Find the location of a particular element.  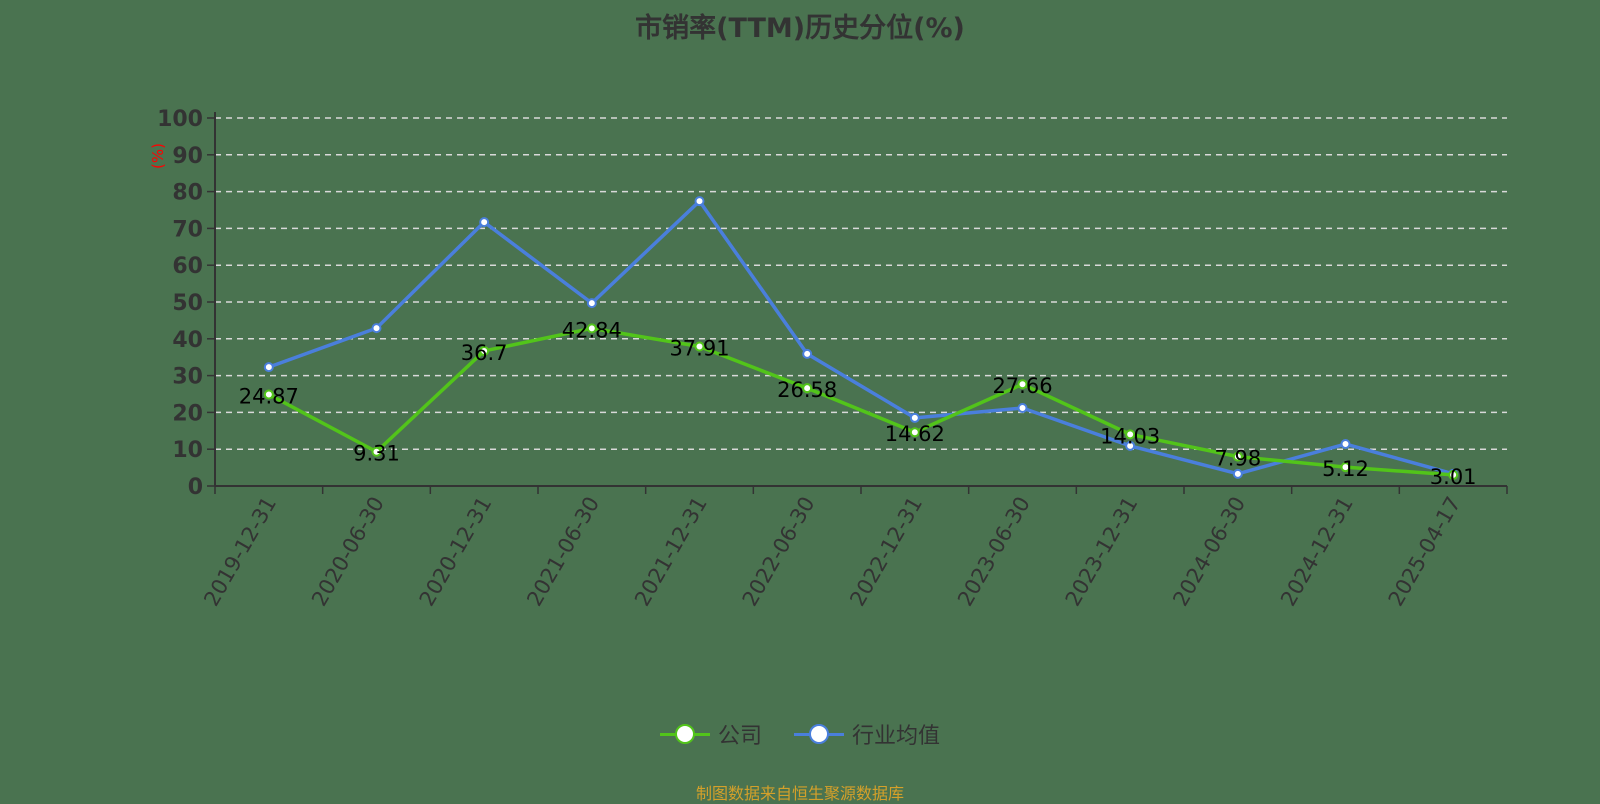

x-tick-label: 2022-06-30 is located at coordinates (779, 552).